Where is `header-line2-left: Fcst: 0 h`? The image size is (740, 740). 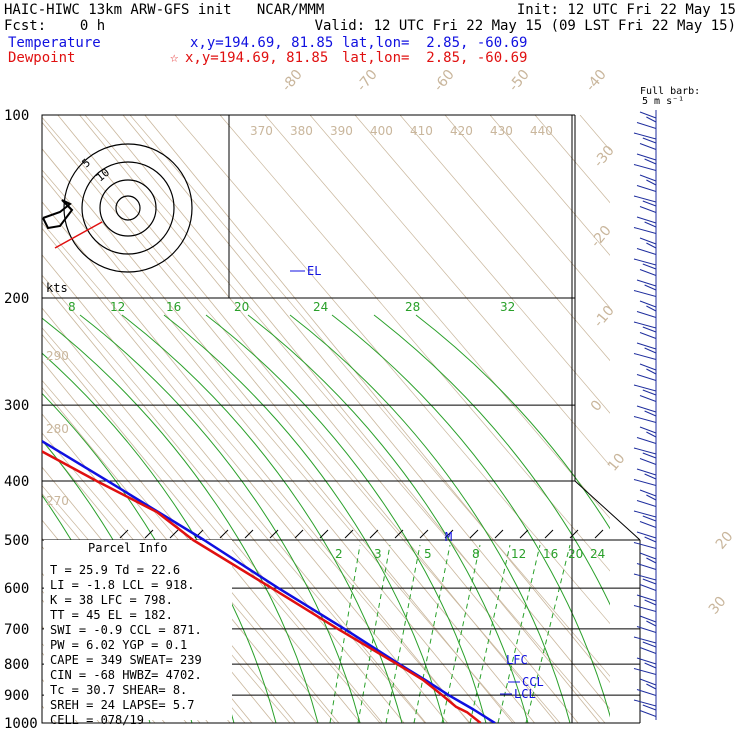 header-line2-left: Fcst: 0 h is located at coordinates (55, 26).